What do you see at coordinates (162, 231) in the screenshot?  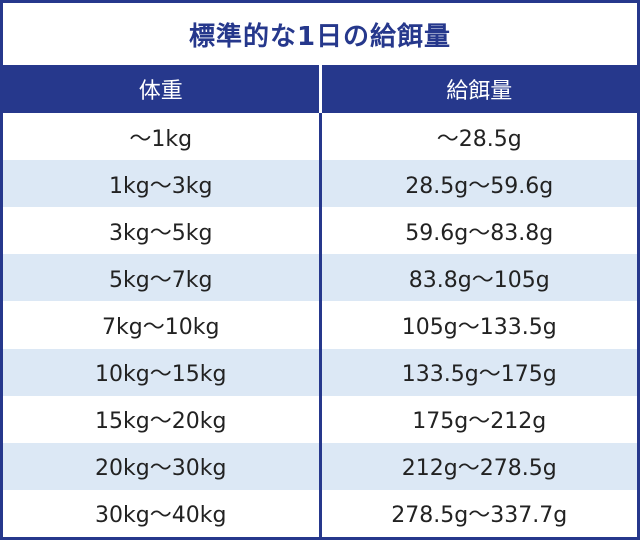 I see `table-cell: 3kg～5kg` at bounding box center [162, 231].